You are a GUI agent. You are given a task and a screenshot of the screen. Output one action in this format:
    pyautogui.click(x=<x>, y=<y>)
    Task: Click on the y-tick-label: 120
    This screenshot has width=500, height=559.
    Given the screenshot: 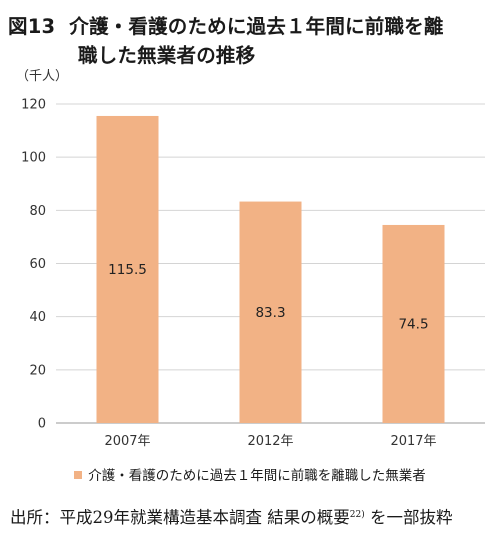 What is the action you would take?
    pyautogui.click(x=33, y=105)
    